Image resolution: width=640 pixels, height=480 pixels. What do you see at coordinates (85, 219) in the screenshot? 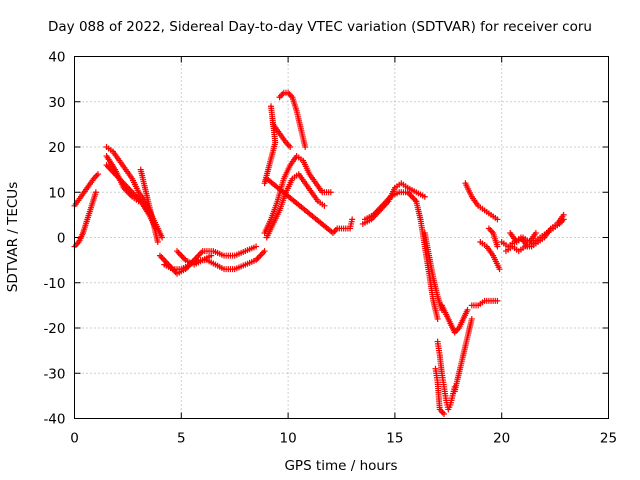
I see `series-arc-early-b` at bounding box center [85, 219].